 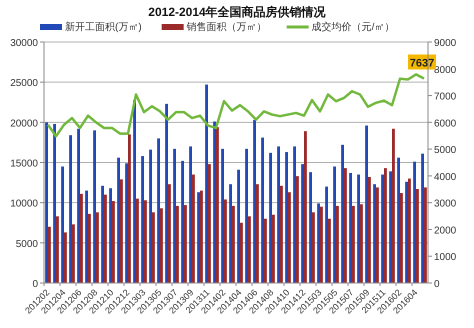 What do you see at coordinates (27, 244) in the screenshot?
I see `y-tick-label: 5000` at bounding box center [27, 244].